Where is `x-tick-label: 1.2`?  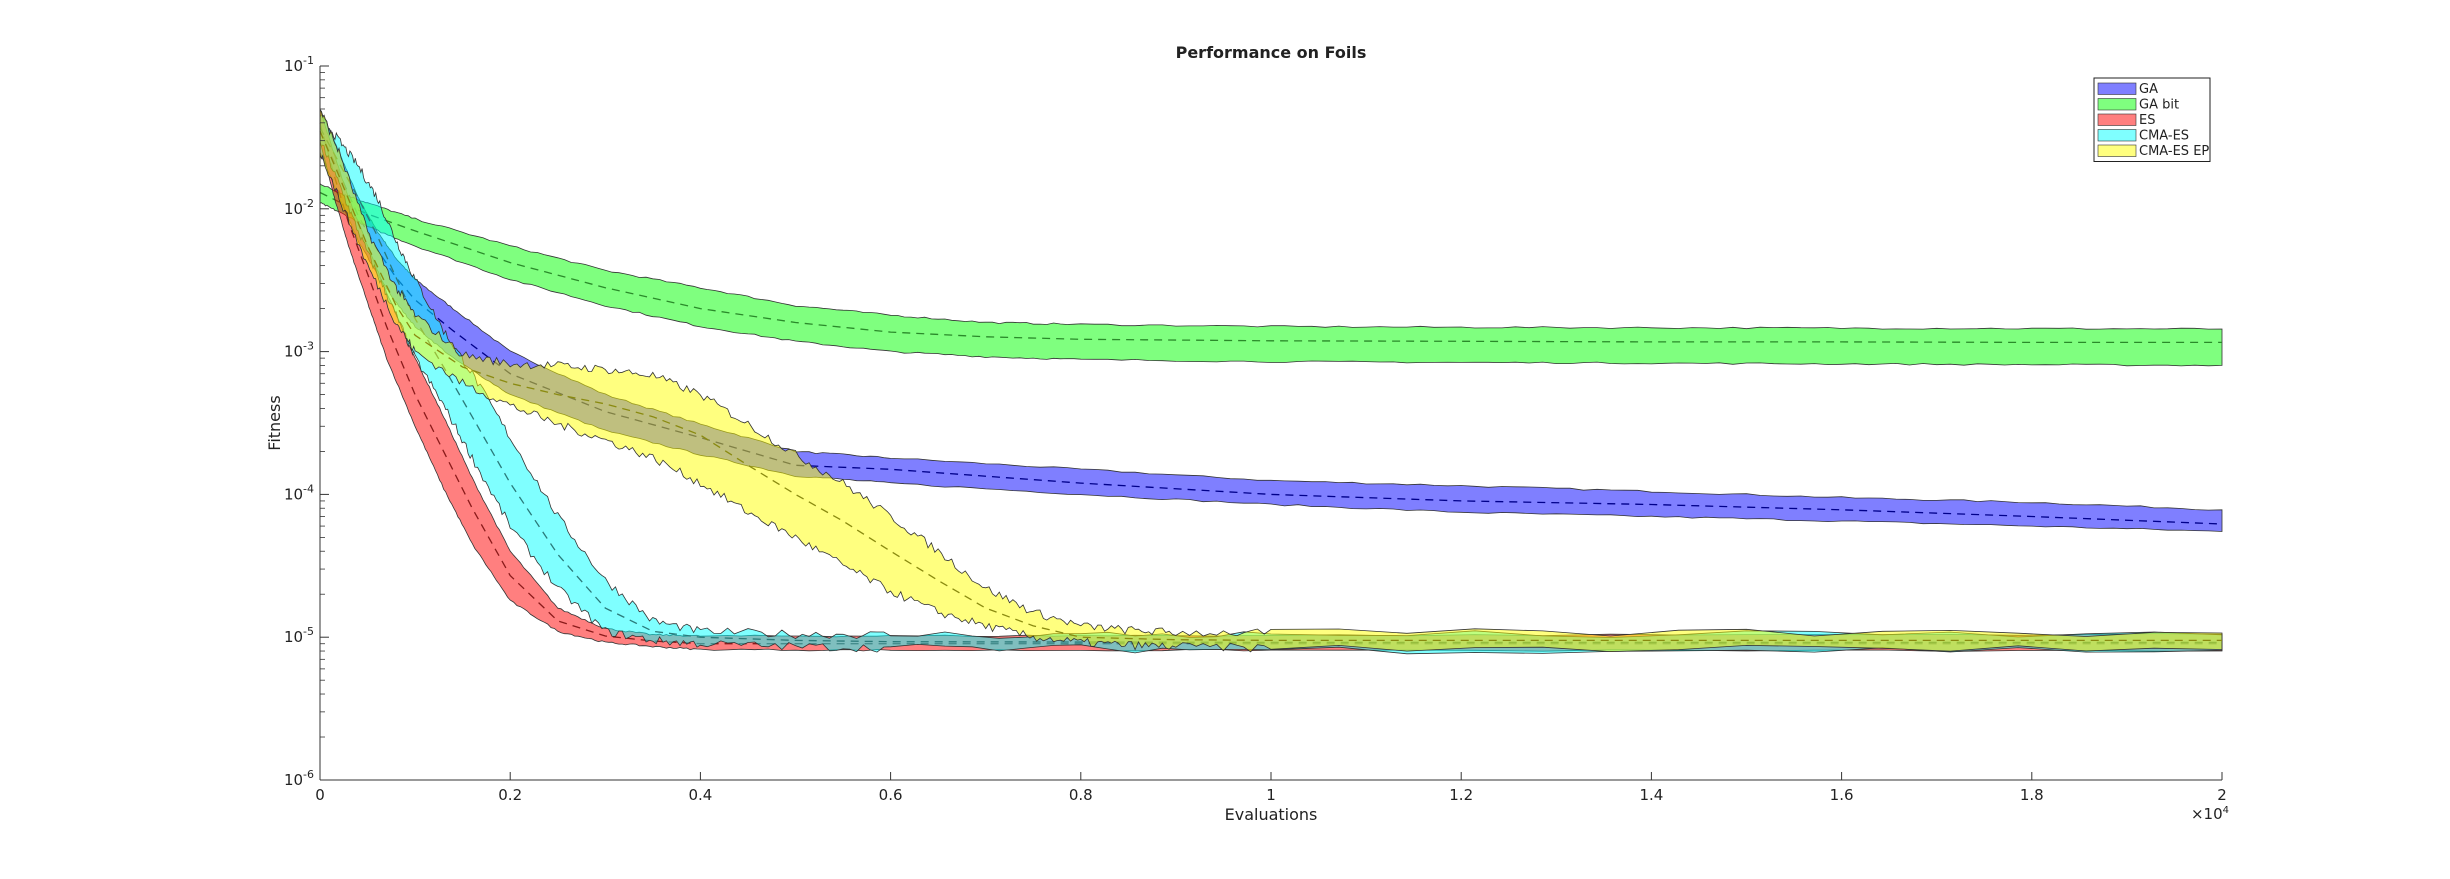 x-tick-label: 1.2 is located at coordinates (1461, 795).